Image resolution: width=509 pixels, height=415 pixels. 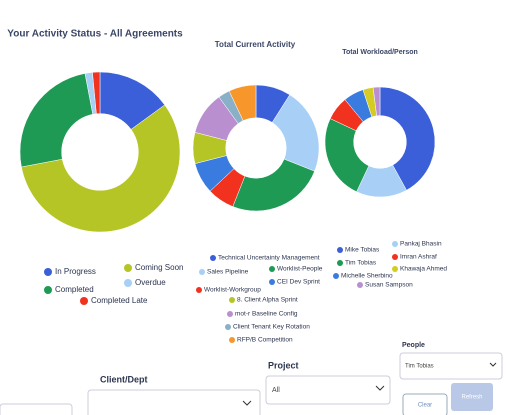 I want to click on refresh-button, so click(x=472, y=397).